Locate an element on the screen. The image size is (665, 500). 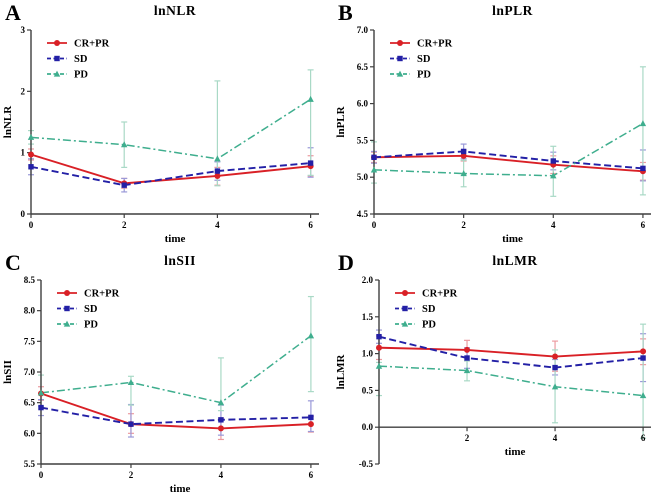
panel-letter-d: D is located at coordinates (346, 262).